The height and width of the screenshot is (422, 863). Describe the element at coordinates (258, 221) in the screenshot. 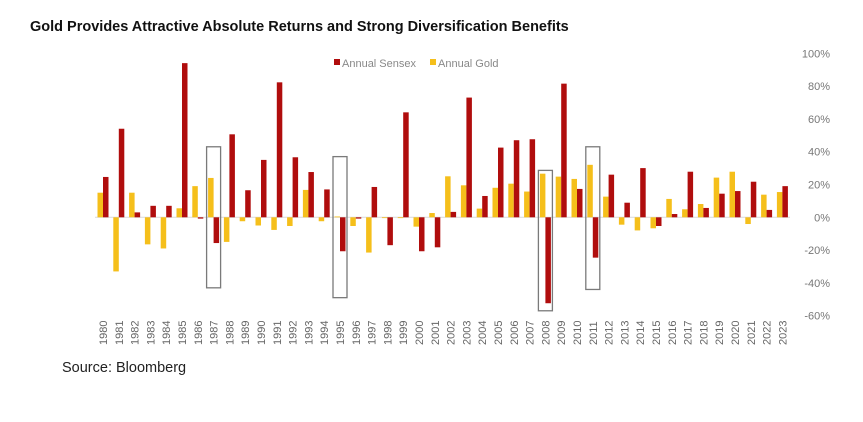

I see `gold-bar-1990` at that location.